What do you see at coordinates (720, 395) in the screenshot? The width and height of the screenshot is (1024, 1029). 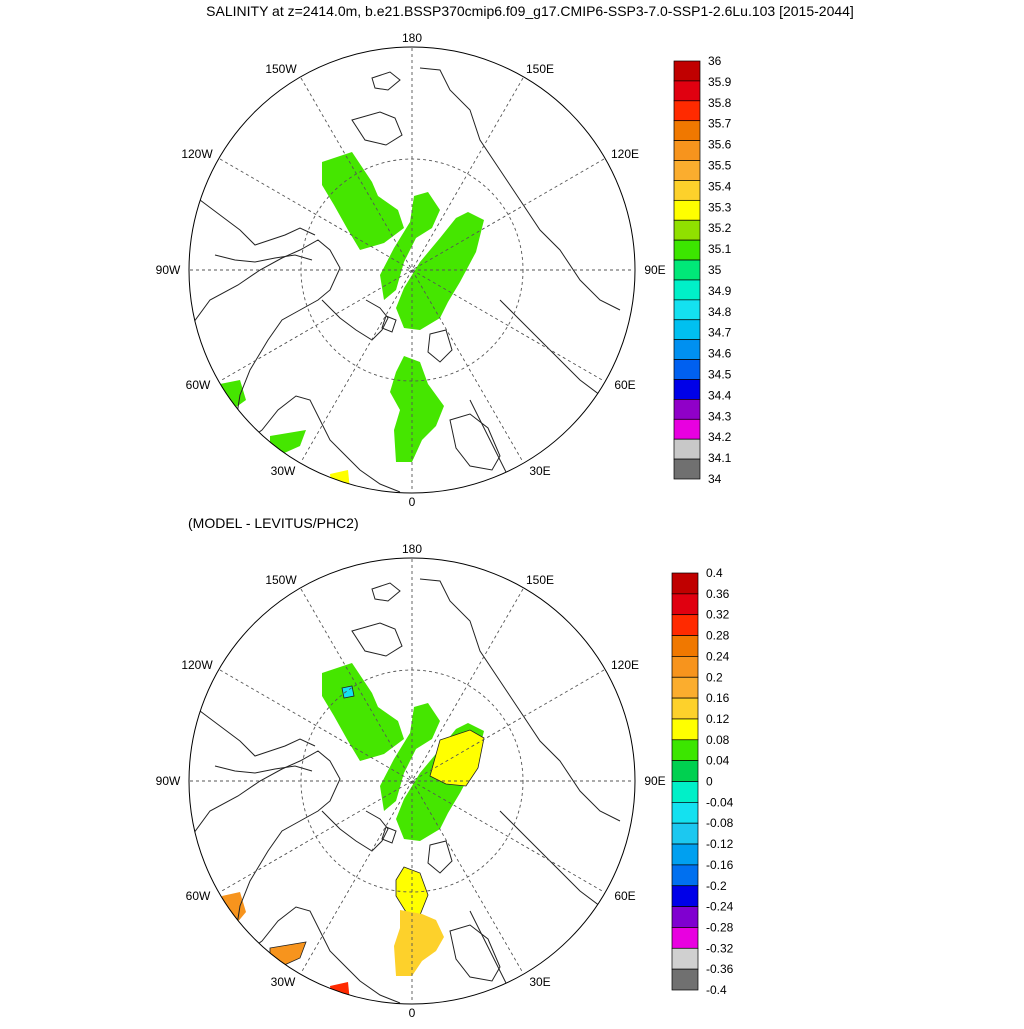 I see `top-colorbar-label: 34.4` at bounding box center [720, 395].